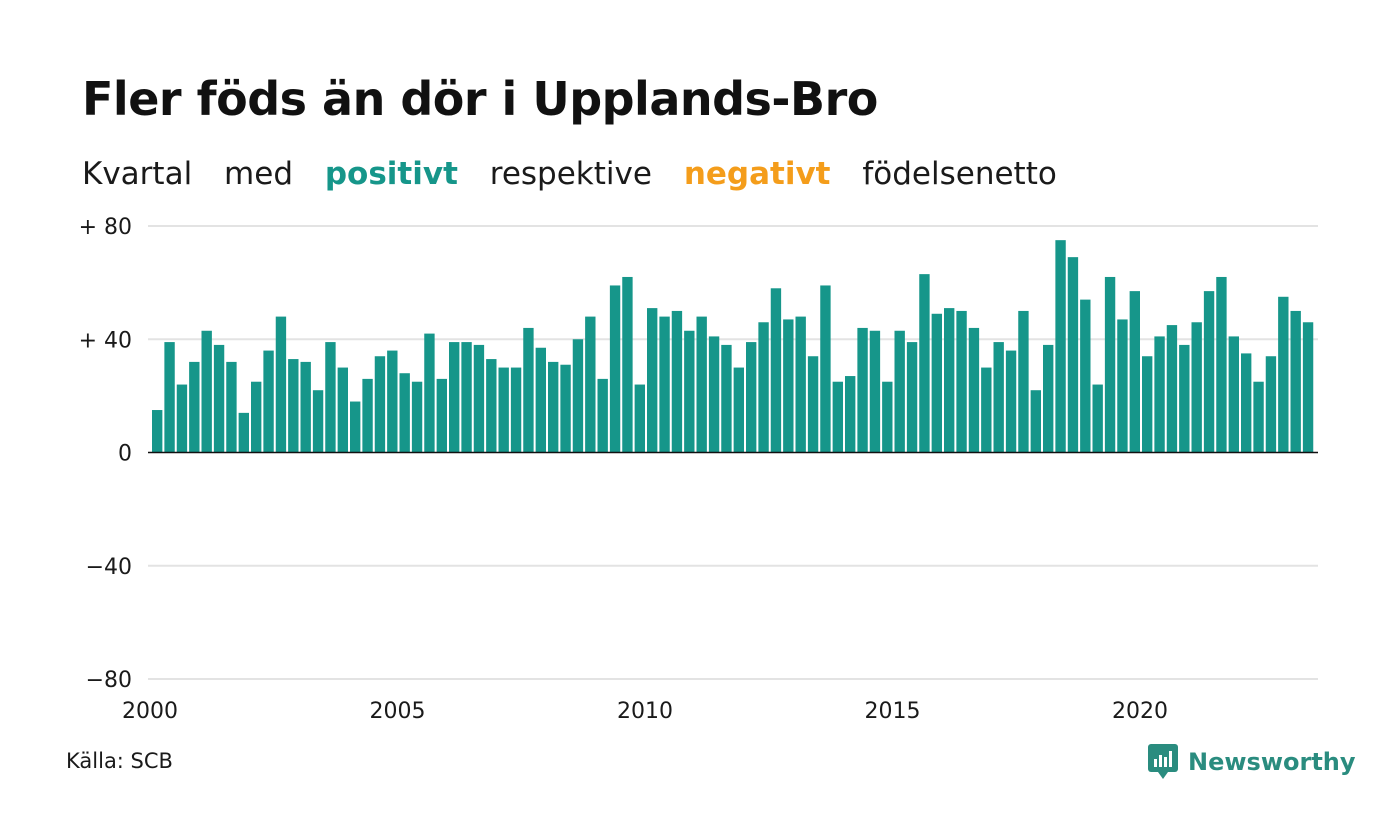  Describe the element at coordinates (109, 680) in the screenshot. I see `y-tick-label: −80` at that location.